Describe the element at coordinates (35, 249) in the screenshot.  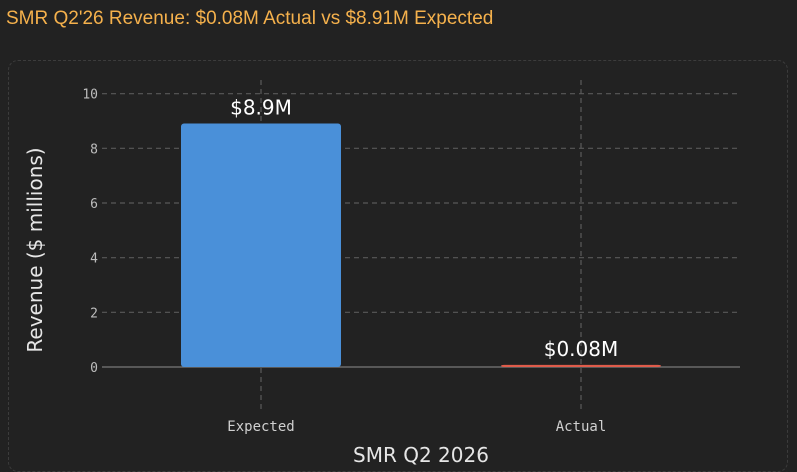
I see `y-axis-label: Revenue ($ millions)` at that location.